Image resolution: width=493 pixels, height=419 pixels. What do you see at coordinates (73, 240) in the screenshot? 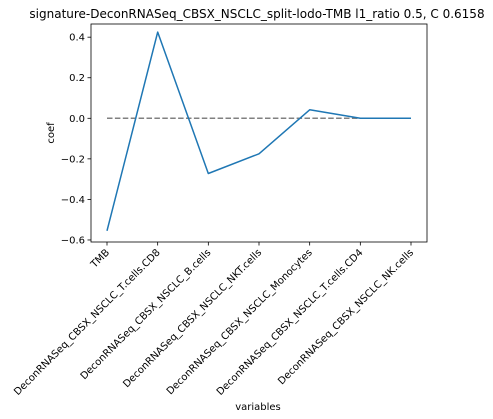
I see `y-tick-label: −0.6` at bounding box center [73, 240].